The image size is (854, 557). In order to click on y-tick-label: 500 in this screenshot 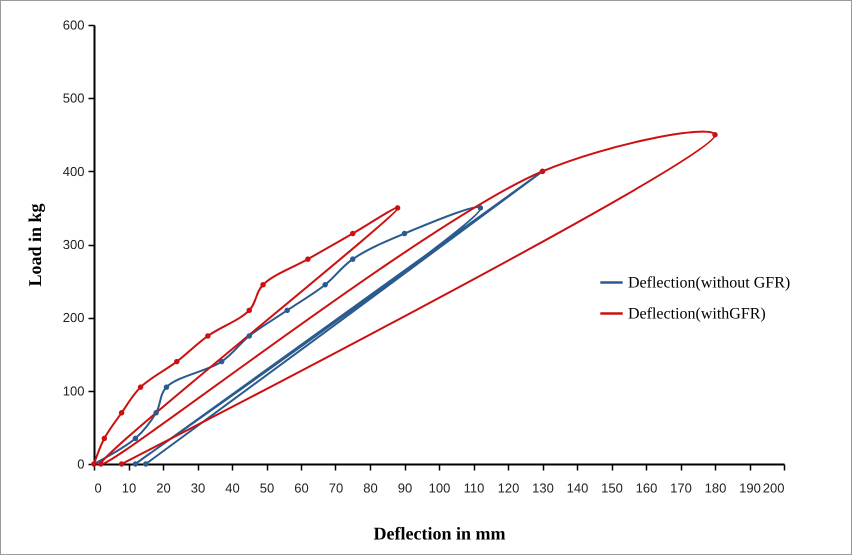, I will do `click(73, 98)`.